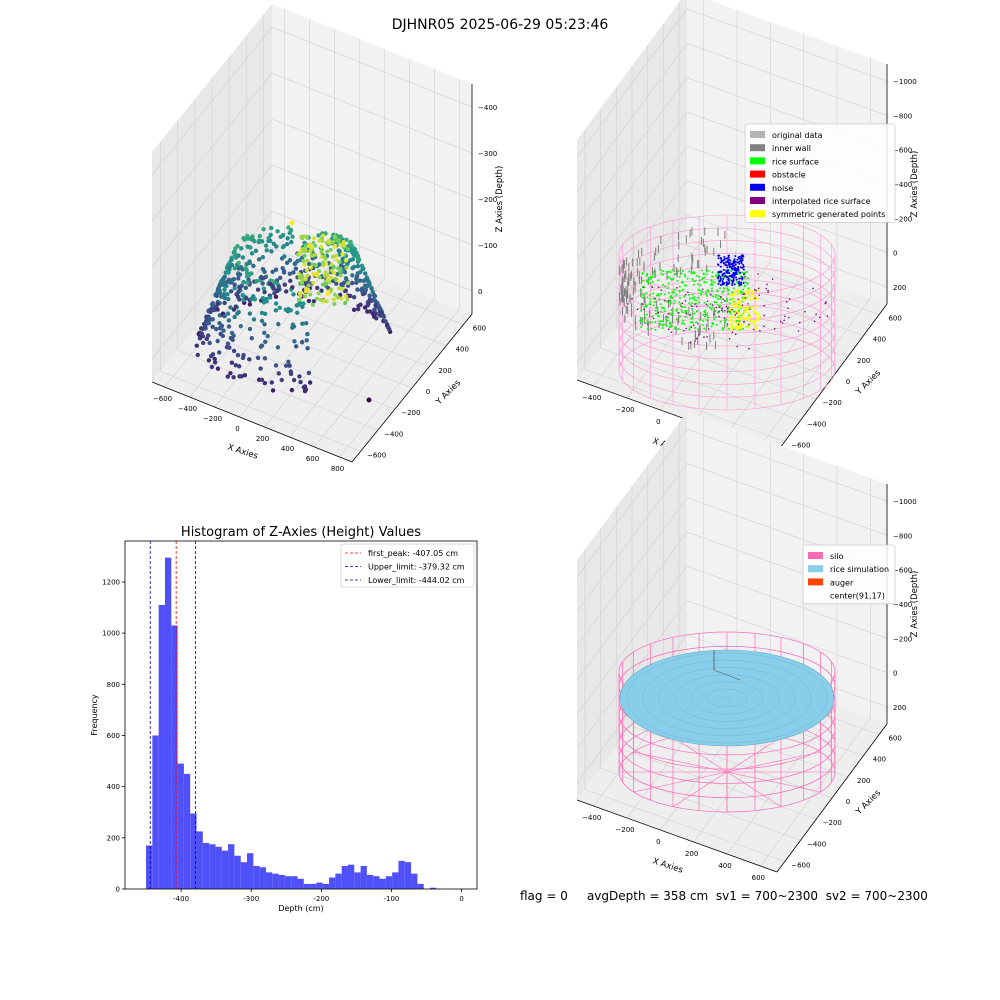 Image resolution: width=1000 pixels, height=1000 pixels. Describe the element at coordinates (113, 736) in the screenshot. I see `y-tick-label: 600` at that location.